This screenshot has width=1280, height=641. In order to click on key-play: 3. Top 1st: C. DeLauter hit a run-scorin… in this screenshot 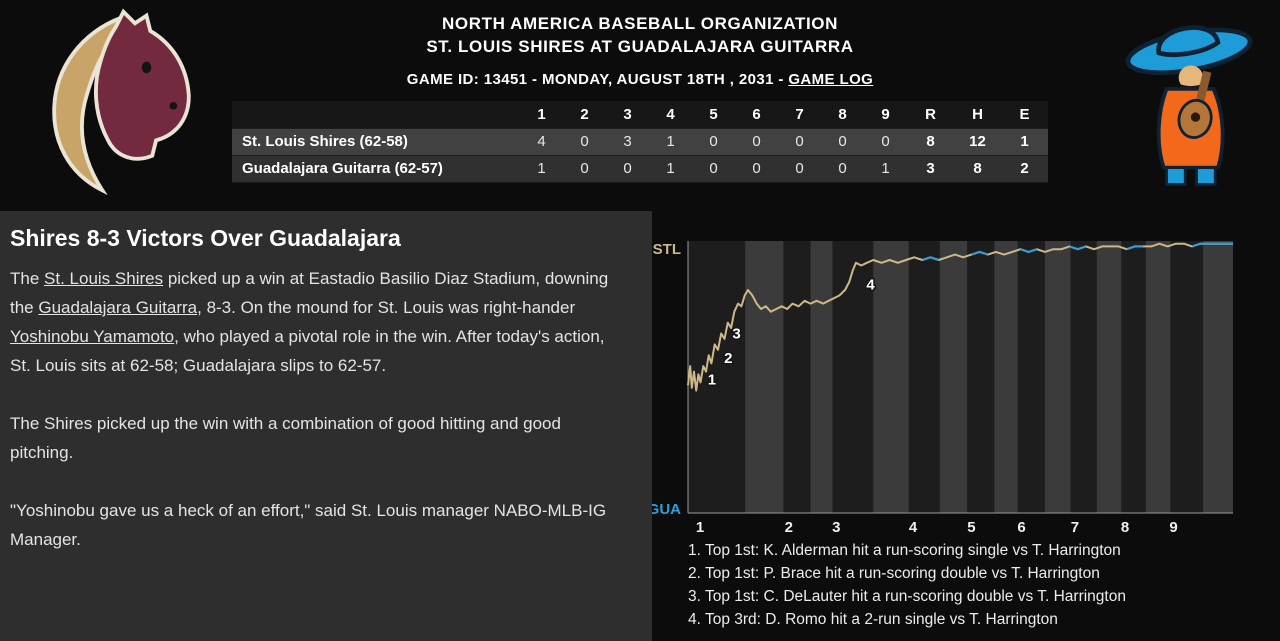, I will do `click(907, 596)`.